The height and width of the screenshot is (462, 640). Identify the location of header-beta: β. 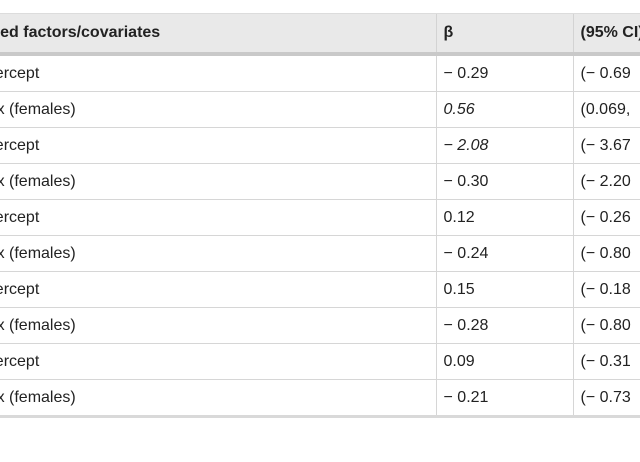
(504, 34).